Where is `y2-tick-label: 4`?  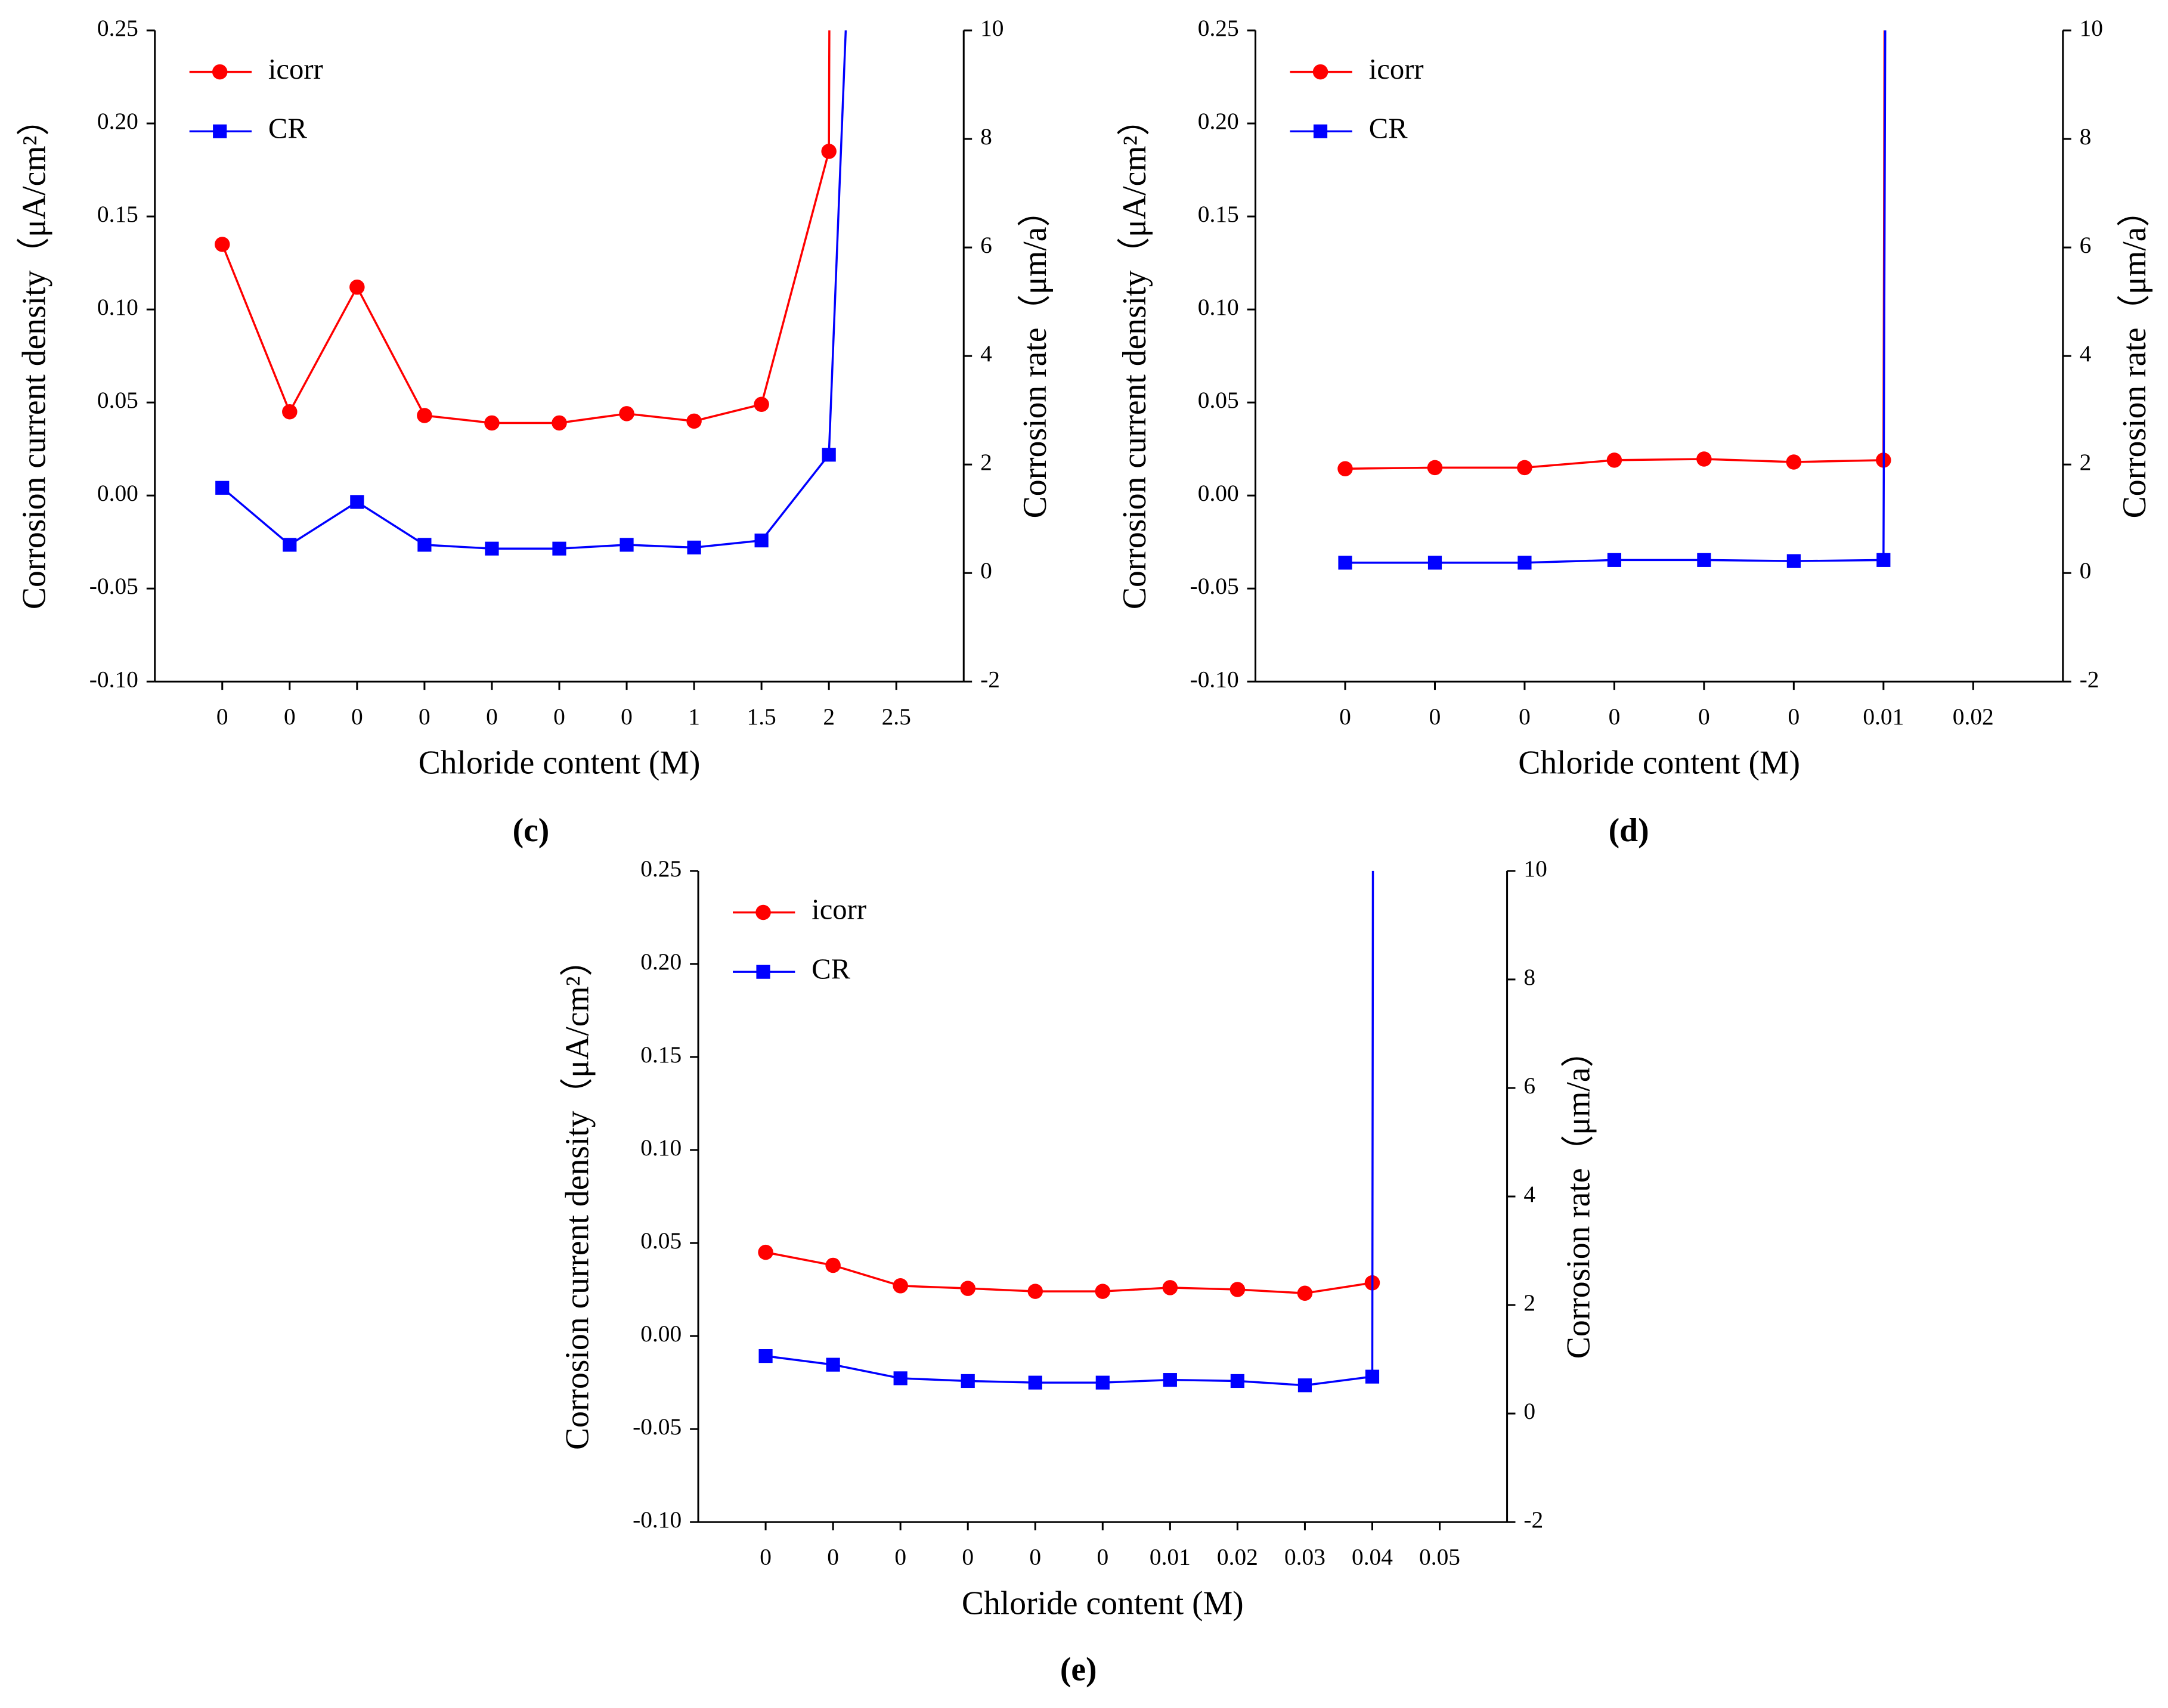
y2-tick-label: 4 is located at coordinates (1529, 1194).